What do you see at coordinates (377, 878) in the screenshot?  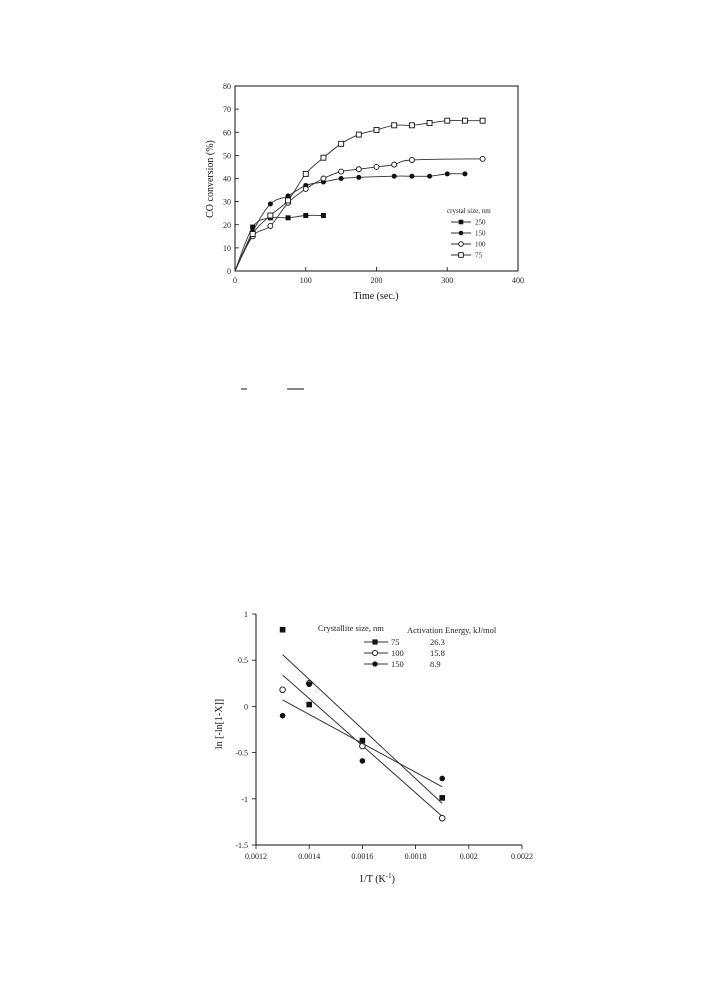 I see `x-axis-label: 1/T (K-1)` at bounding box center [377, 878].